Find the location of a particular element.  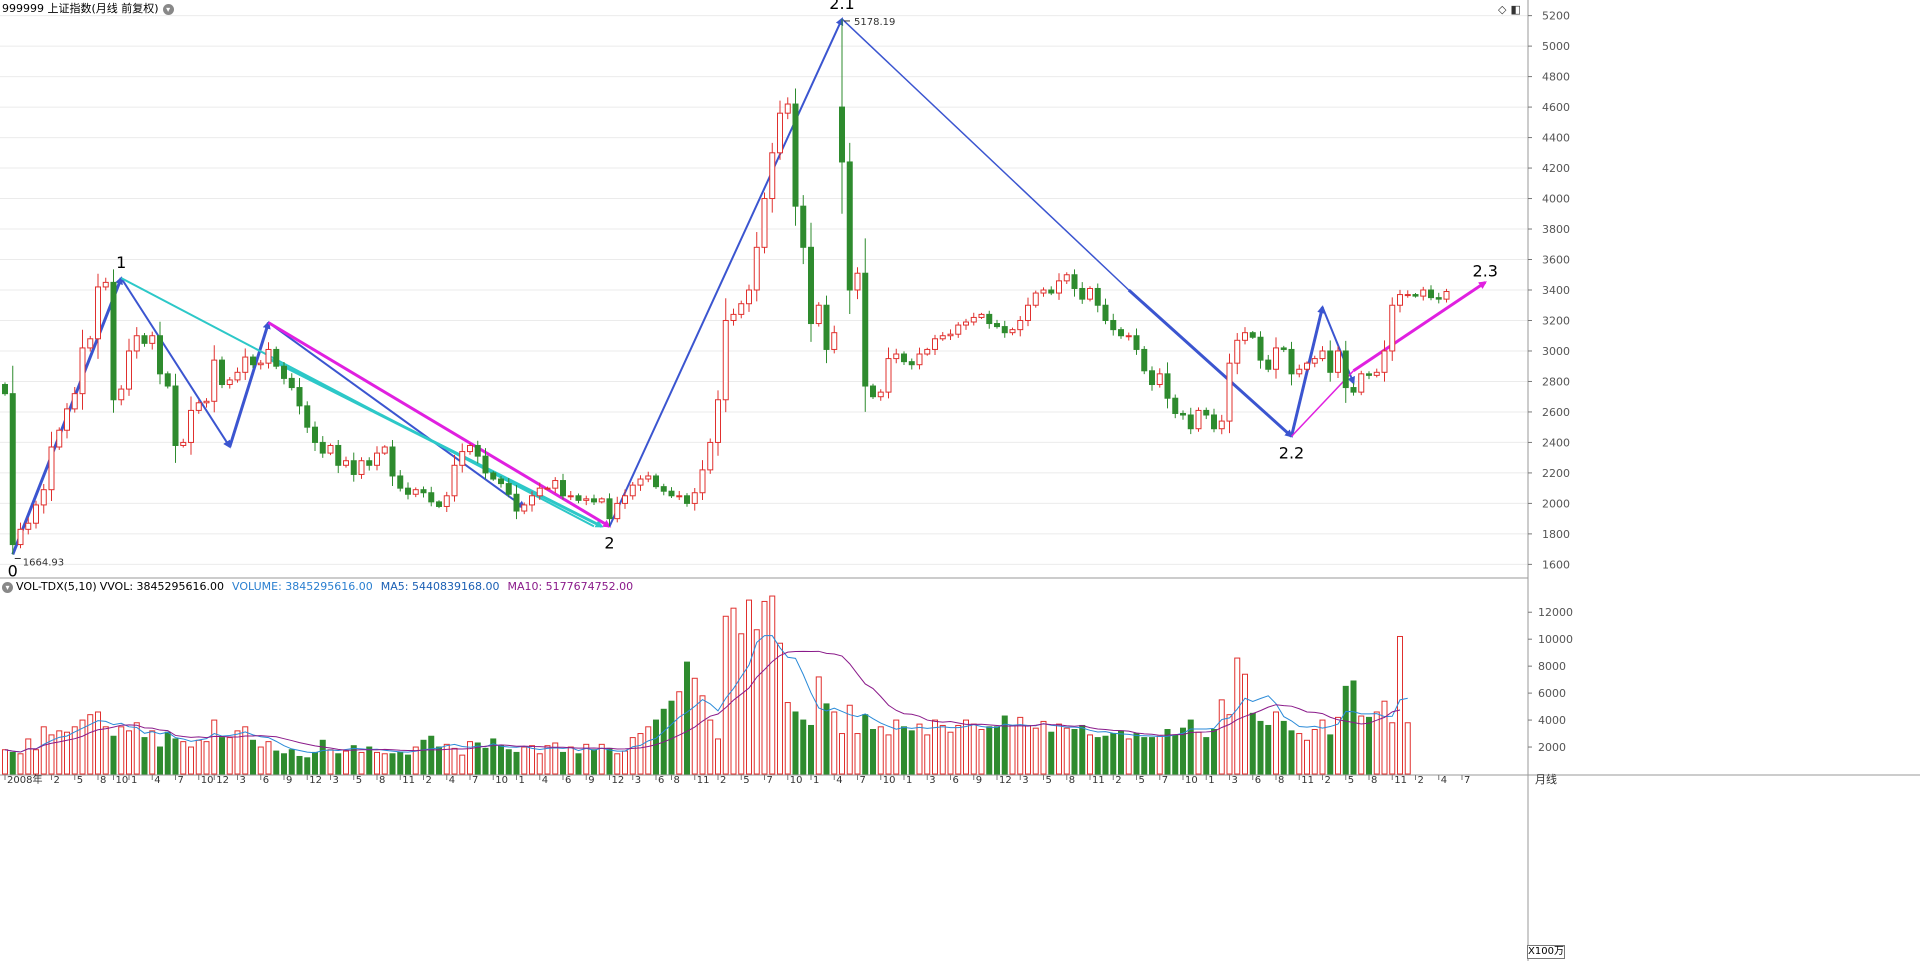

price-tick-label: 3000 is located at coordinates (1556, 351).